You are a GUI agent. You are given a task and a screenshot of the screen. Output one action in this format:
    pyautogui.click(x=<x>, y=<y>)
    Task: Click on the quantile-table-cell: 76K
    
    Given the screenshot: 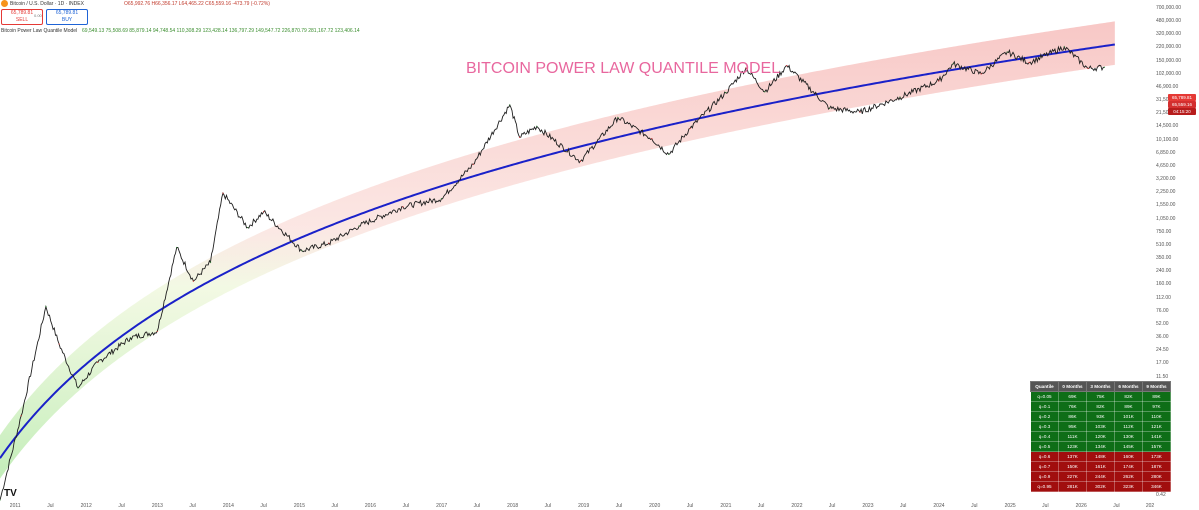 What is the action you would take?
    pyautogui.click(x=1072, y=406)
    